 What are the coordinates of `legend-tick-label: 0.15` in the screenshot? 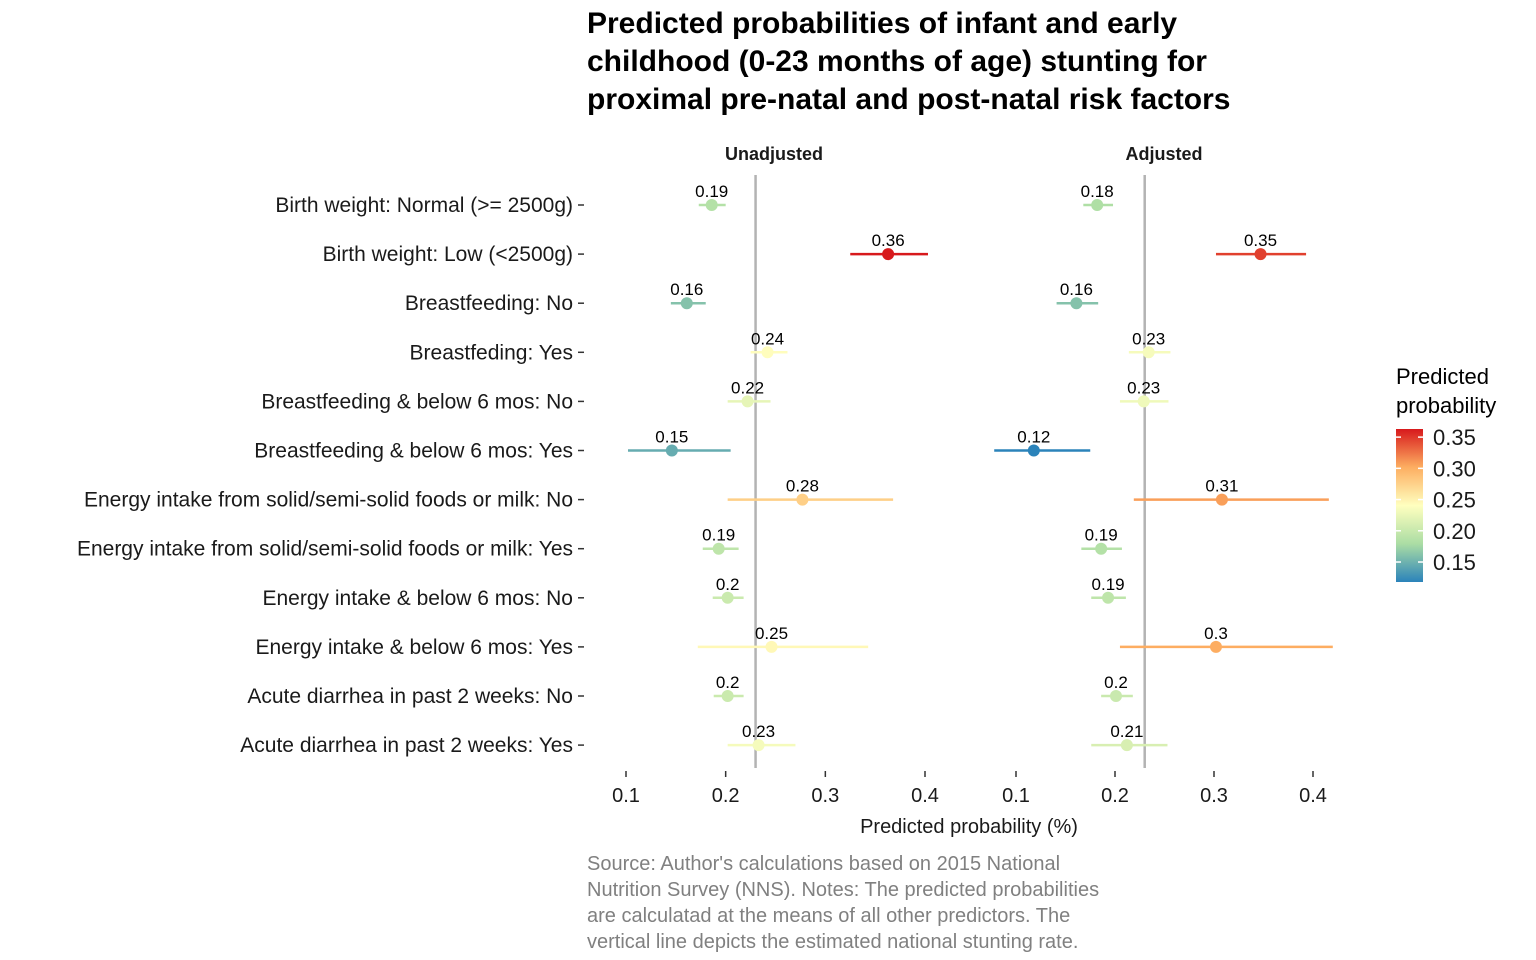 It's located at (1454, 562).